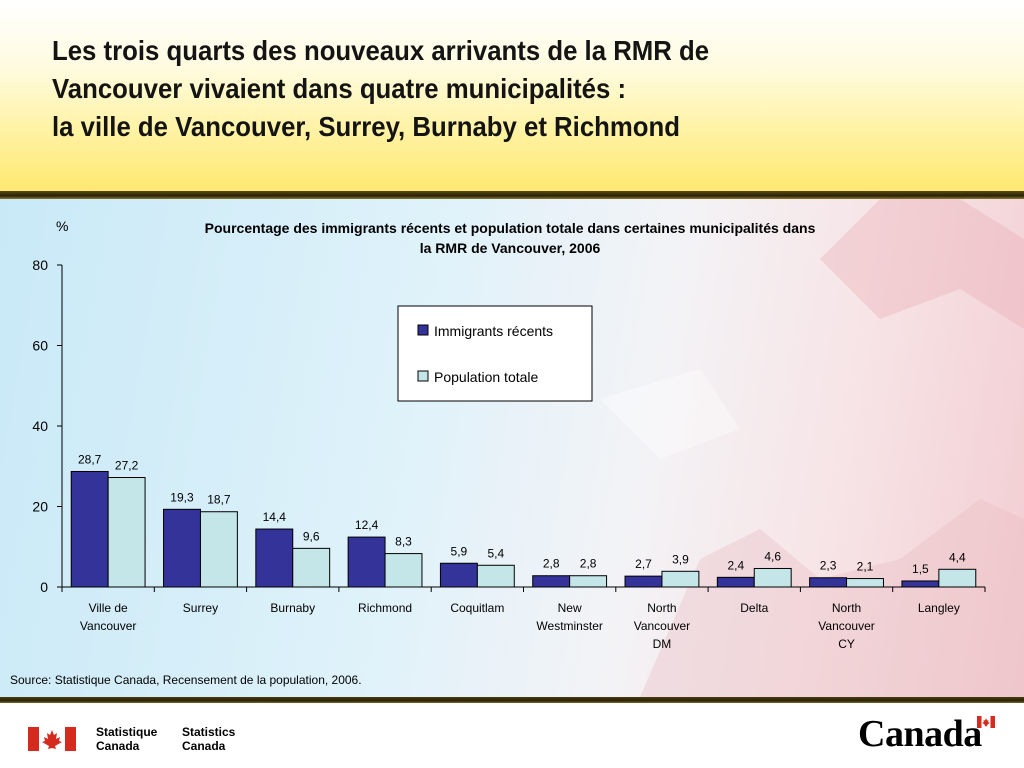 The height and width of the screenshot is (768, 1024). What do you see at coordinates (311, 536) in the screenshot?
I see `data-label-population-totale: 9,6` at bounding box center [311, 536].